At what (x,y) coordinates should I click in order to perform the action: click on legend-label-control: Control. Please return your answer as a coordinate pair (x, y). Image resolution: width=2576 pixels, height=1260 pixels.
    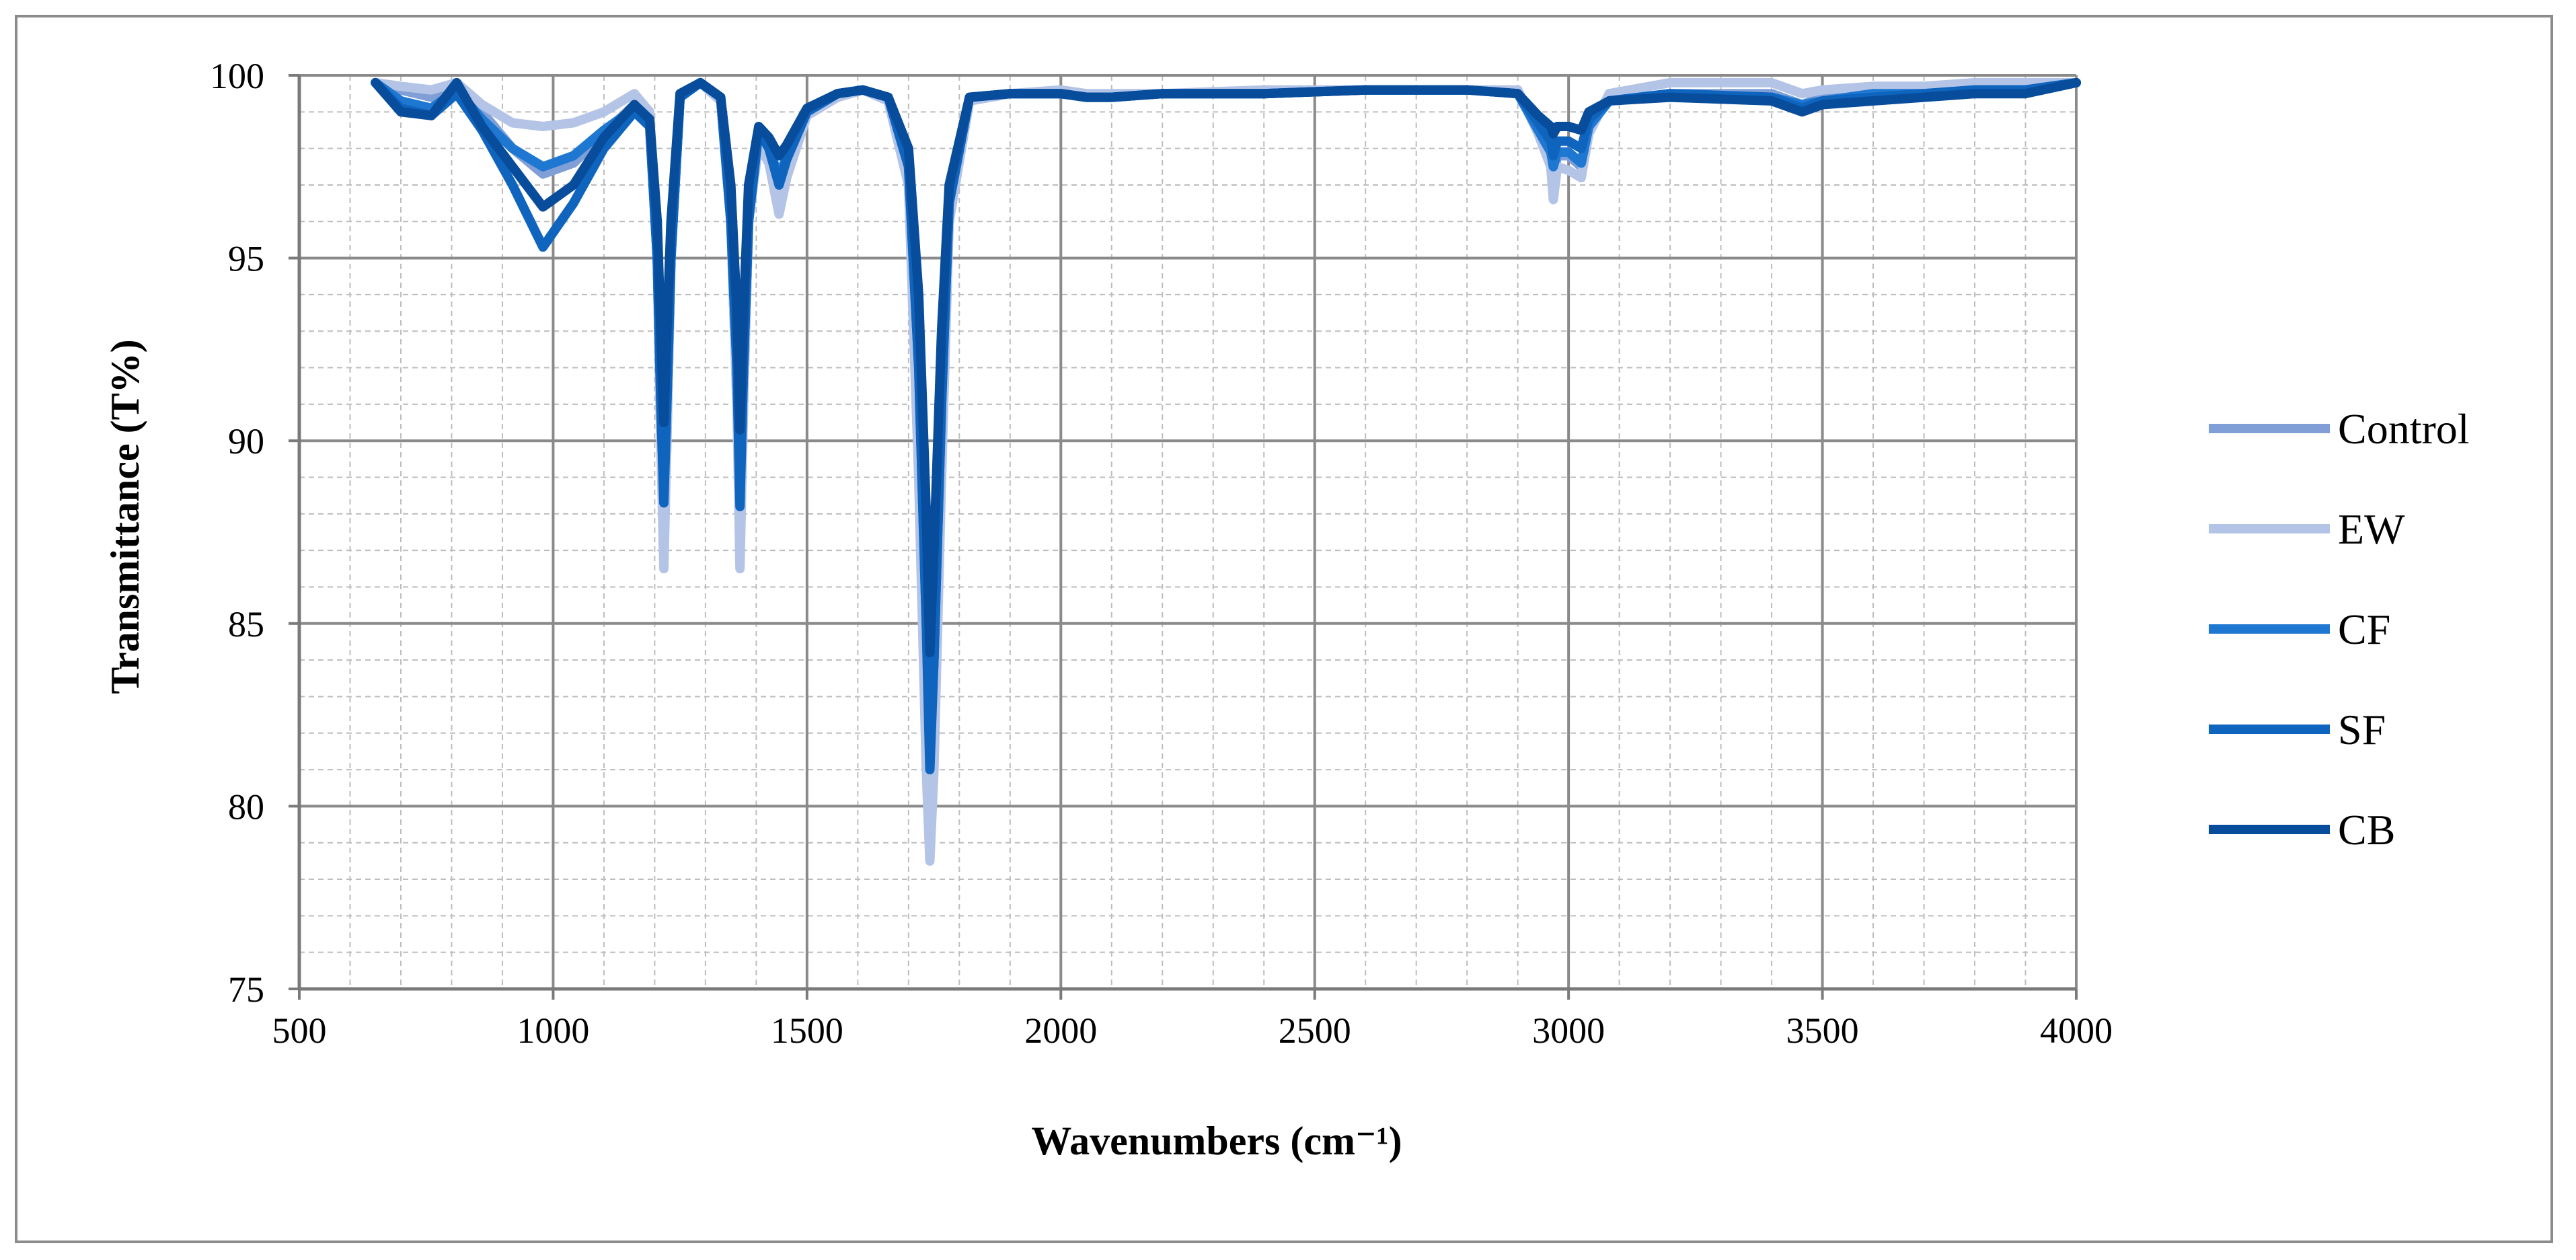
    Looking at the image, I should click on (2404, 429).